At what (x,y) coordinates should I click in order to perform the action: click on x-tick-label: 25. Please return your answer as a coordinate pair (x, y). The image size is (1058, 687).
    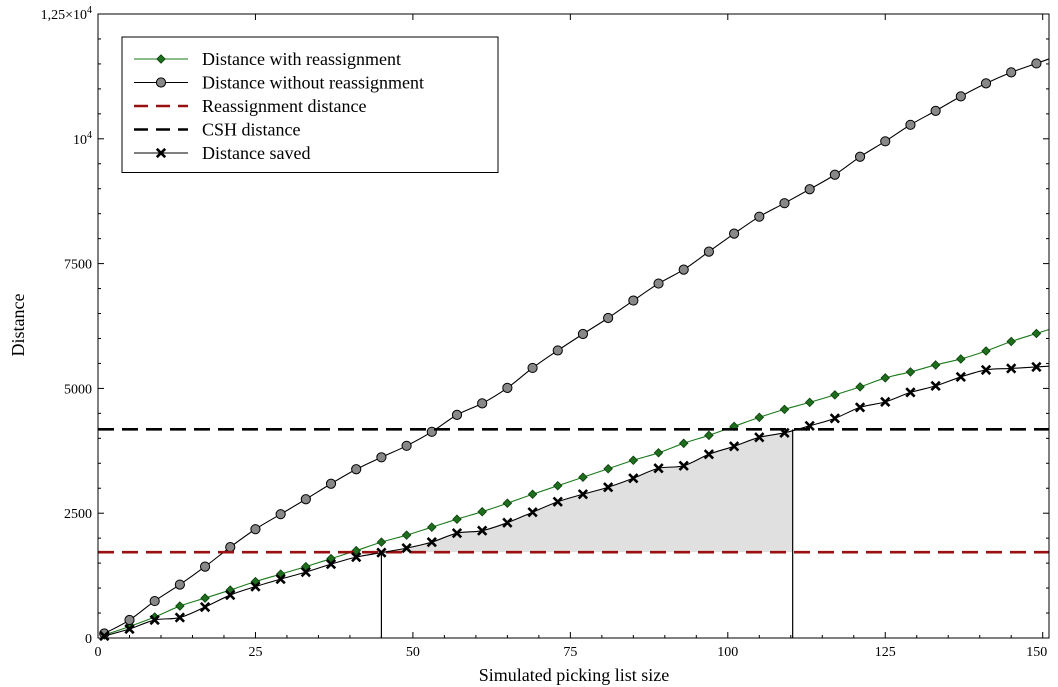
    Looking at the image, I should click on (255, 652).